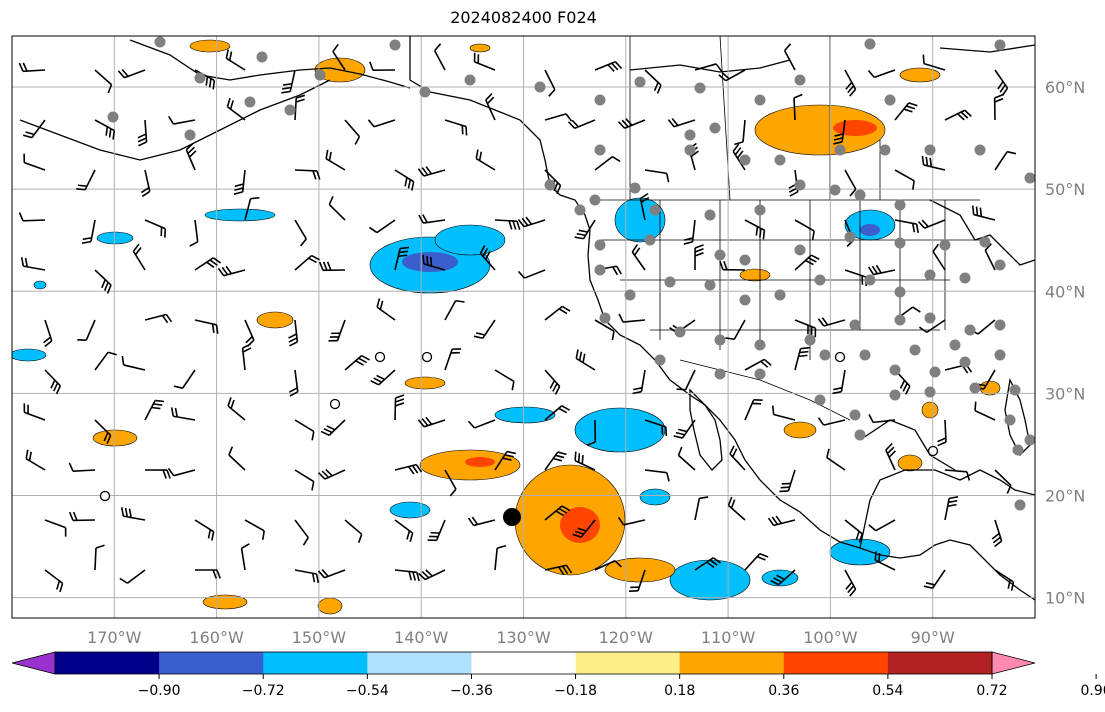 The image size is (1105, 712). What do you see at coordinates (575, 691) in the screenshot?
I see `colorbar-tick-label: −0.18` at bounding box center [575, 691].